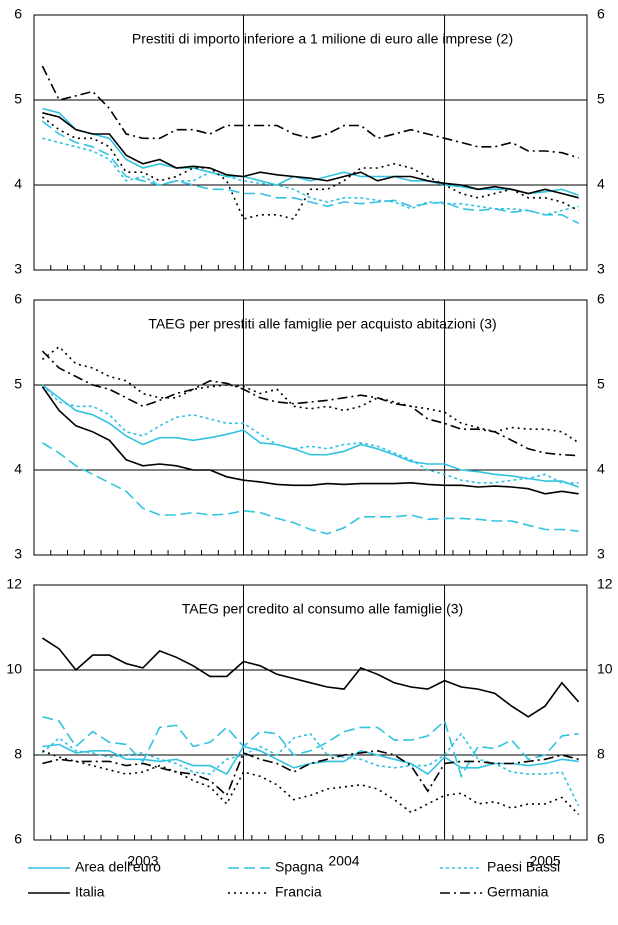 This screenshot has height=925, width=618. Describe the element at coordinates (18, 754) in the screenshot. I see `y-tick-label: 8` at that location.